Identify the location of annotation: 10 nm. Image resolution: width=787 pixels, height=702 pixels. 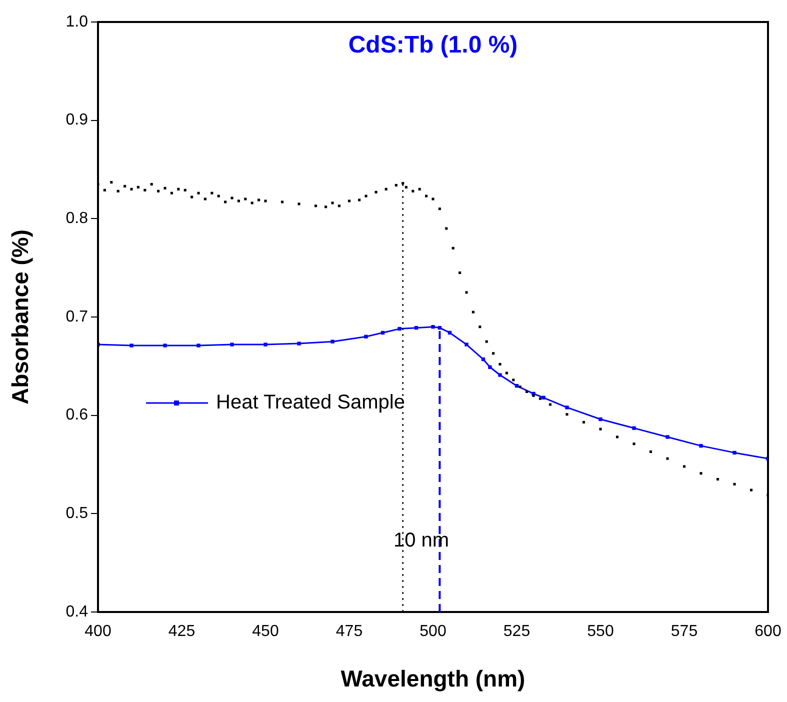
(421, 541).